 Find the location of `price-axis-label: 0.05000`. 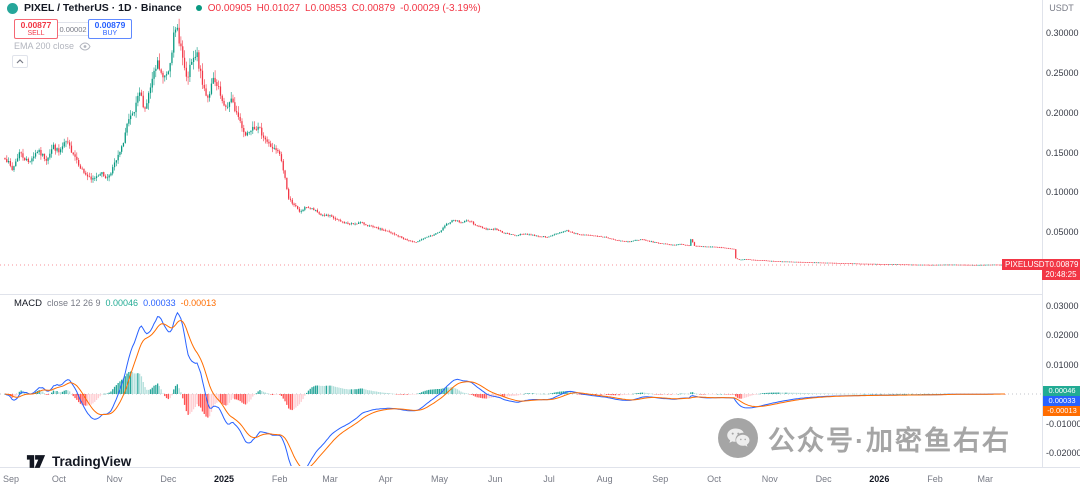

price-axis-label: 0.05000 is located at coordinates (1062, 232).